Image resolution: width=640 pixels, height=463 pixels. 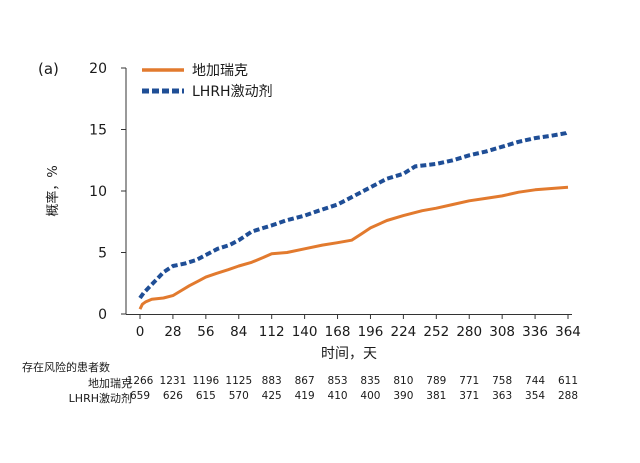 What do you see at coordinates (220, 71) in the screenshot?
I see `legend-label: 地加瑞克` at bounding box center [220, 71].